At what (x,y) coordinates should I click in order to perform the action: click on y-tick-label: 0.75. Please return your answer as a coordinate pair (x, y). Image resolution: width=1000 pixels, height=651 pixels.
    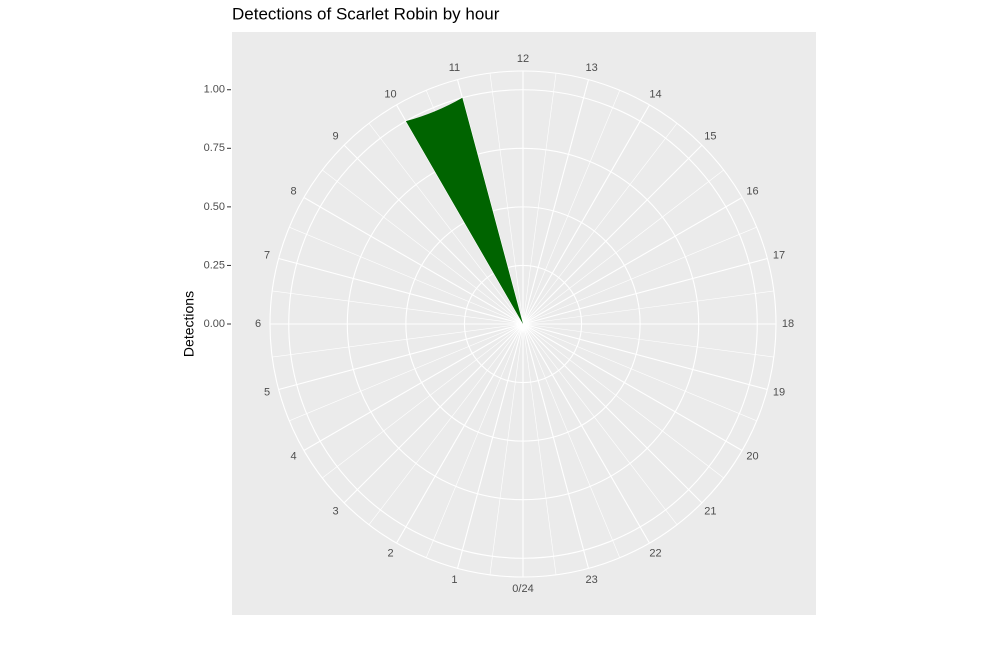
    Looking at the image, I should click on (214, 148).